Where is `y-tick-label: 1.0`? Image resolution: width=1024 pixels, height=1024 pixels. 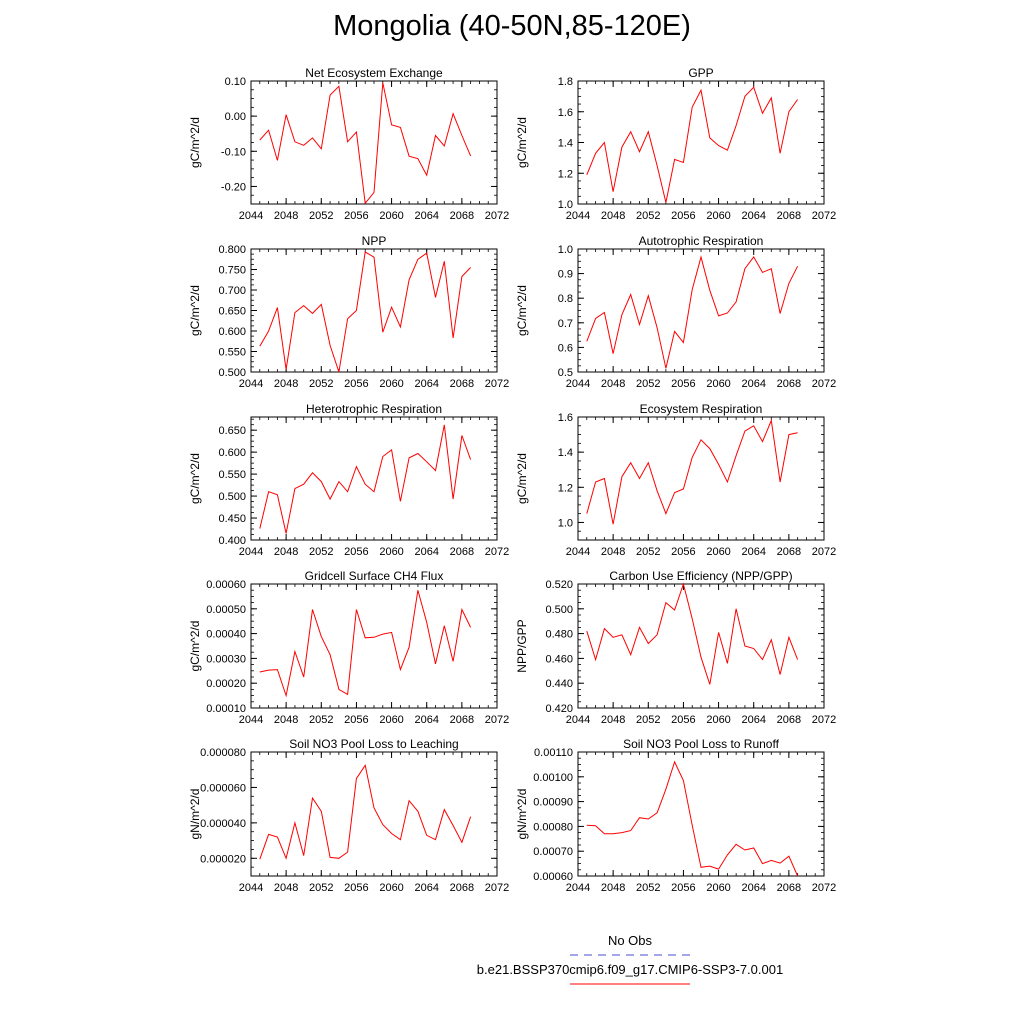 y-tick-label: 1.0 is located at coordinates (565, 250).